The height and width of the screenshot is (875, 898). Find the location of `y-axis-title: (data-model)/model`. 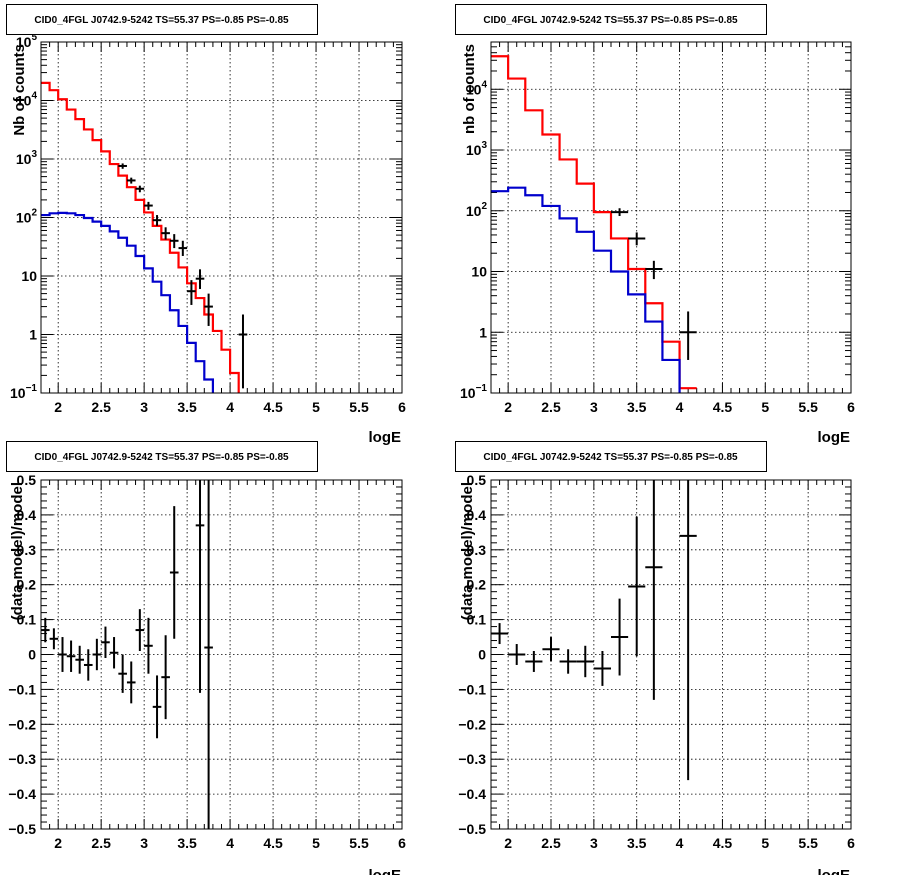

y-axis-title: (data-model)/model is located at coordinates (467, 551).